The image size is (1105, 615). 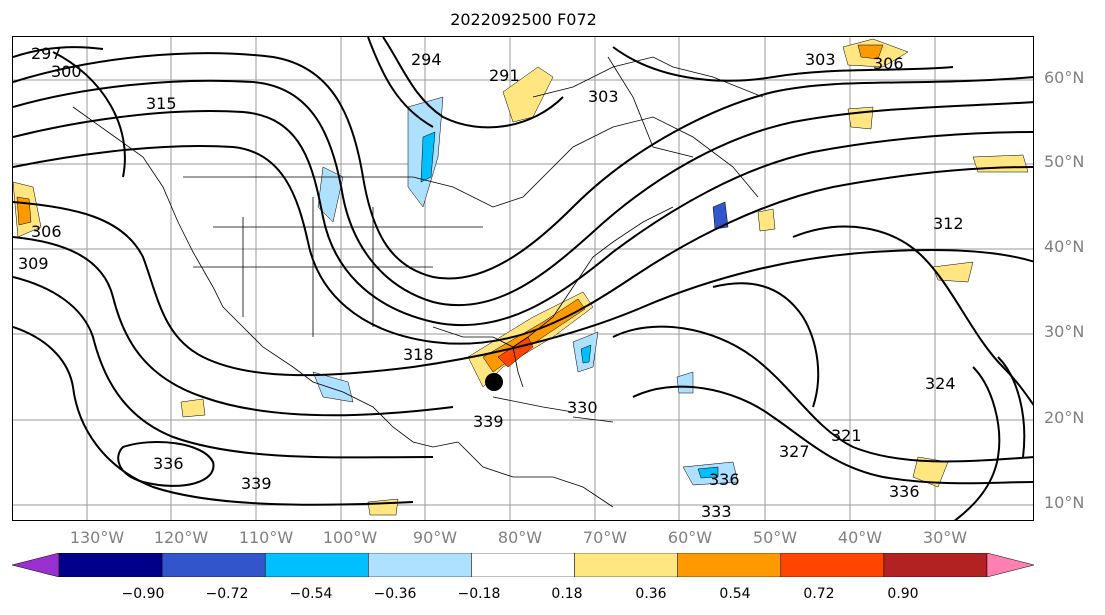 What do you see at coordinates (1064, 331) in the screenshot?
I see `lat-label: 30°N` at bounding box center [1064, 331].